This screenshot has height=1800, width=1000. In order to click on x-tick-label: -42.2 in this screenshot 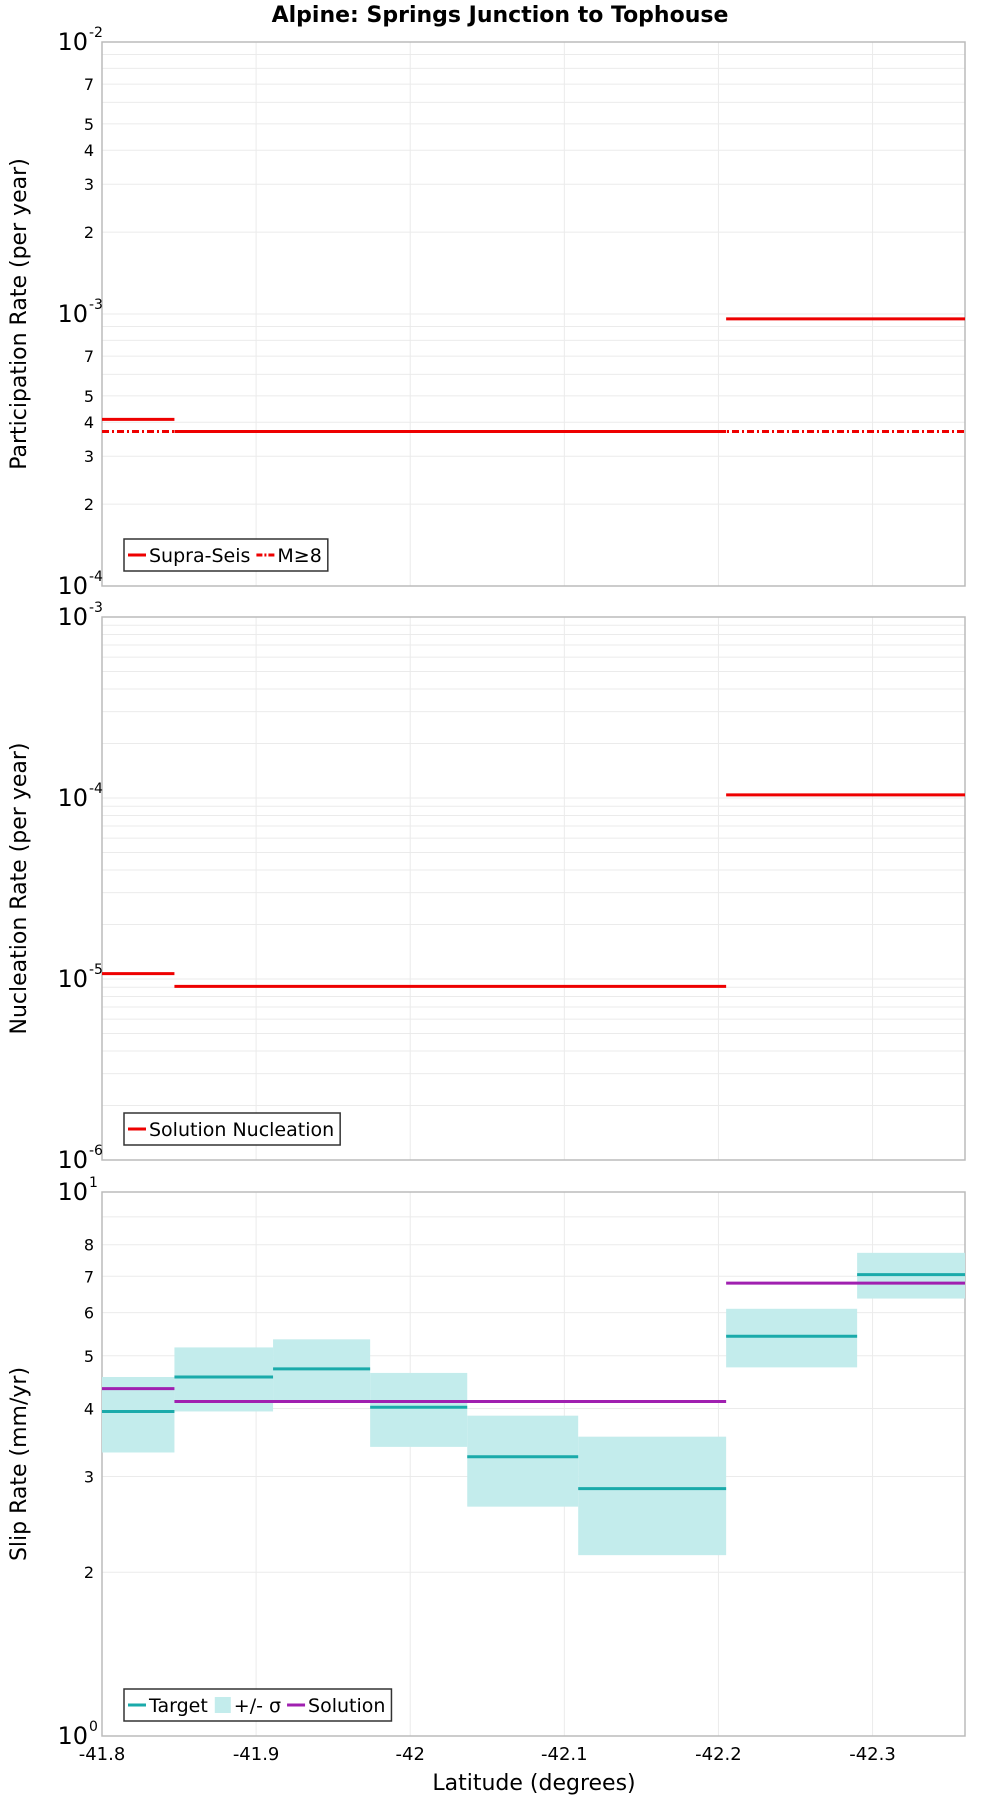, I will do `click(718, 1754)`.